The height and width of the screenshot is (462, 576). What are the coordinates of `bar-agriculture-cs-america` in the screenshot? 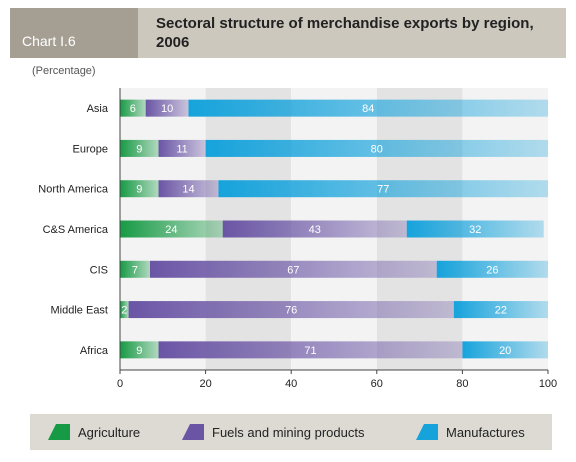 It's located at (171, 229).